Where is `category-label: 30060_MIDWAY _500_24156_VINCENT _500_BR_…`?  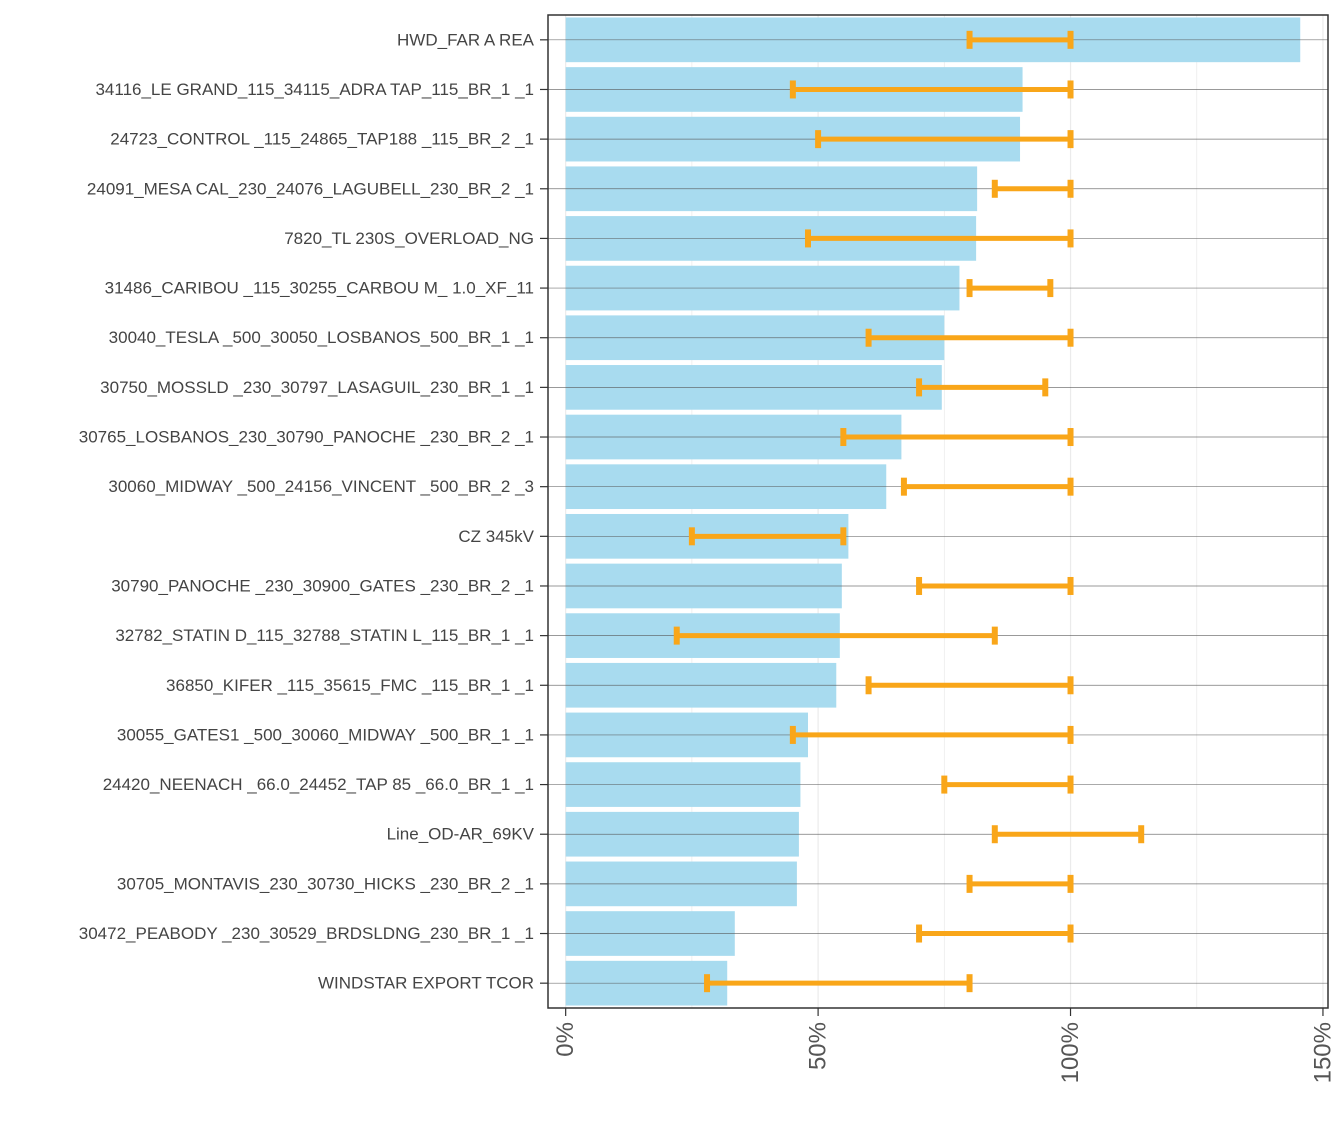 category-label: 30060_MIDWAY _500_24156_VINCENT _500_BR_… is located at coordinates (321, 486).